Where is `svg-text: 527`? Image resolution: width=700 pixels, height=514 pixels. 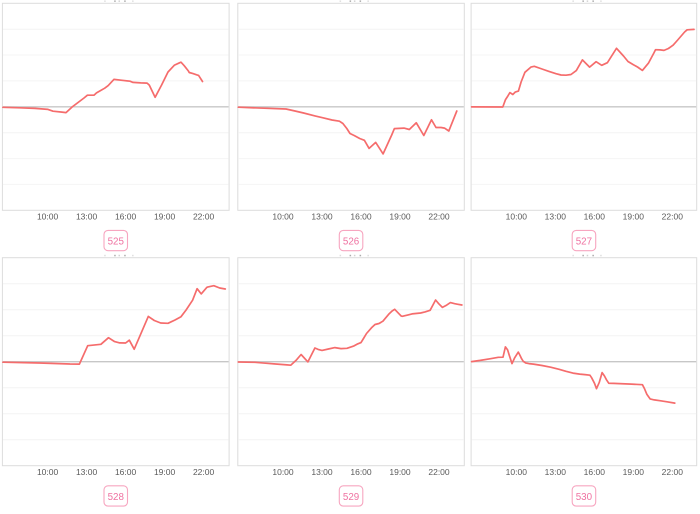 svg-text: 527 is located at coordinates (584, 242).